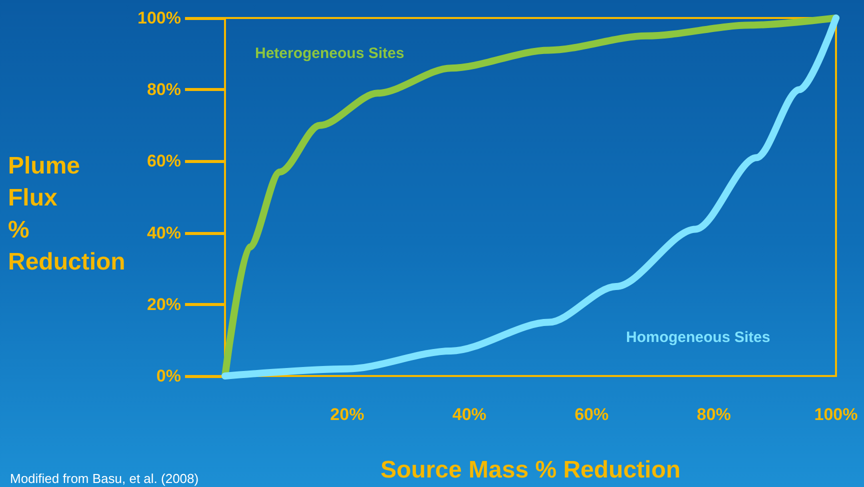 Image resolution: width=864 pixels, height=487 pixels. What do you see at coordinates (163, 161) in the screenshot?
I see `y-tick-label: 60%` at bounding box center [163, 161].